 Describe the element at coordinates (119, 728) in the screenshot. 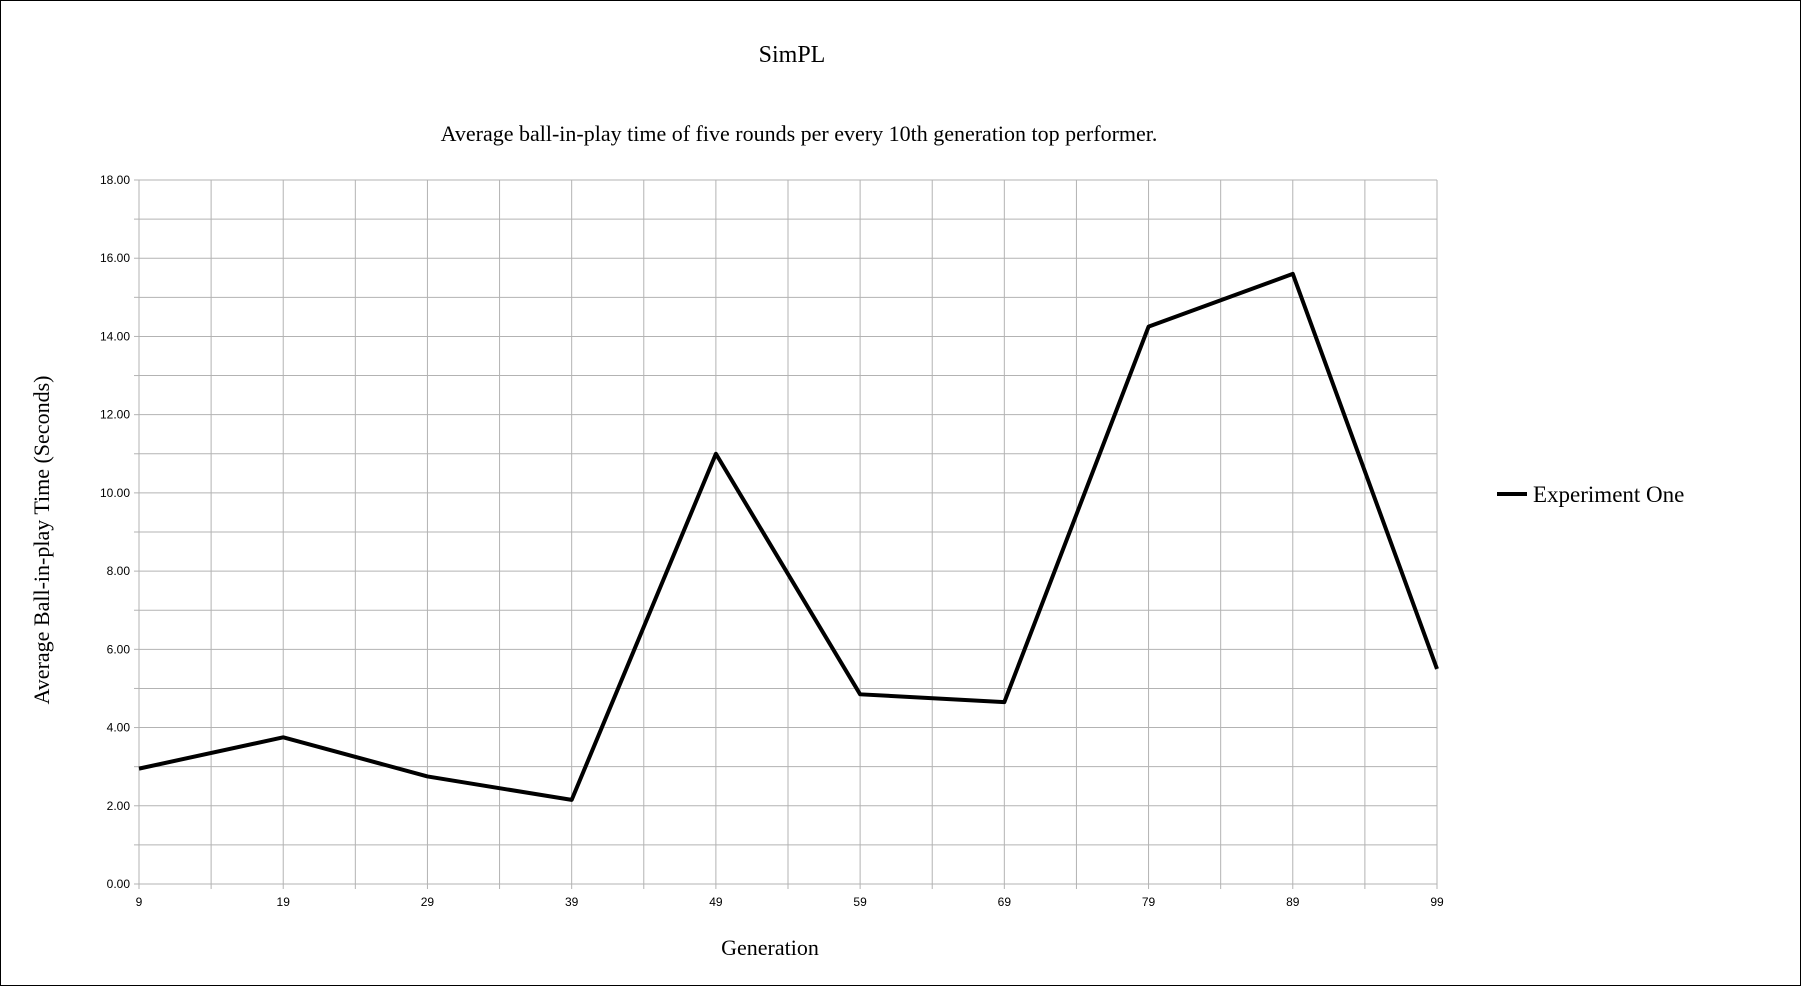

I see `y-tick-label: 4.00` at that location.